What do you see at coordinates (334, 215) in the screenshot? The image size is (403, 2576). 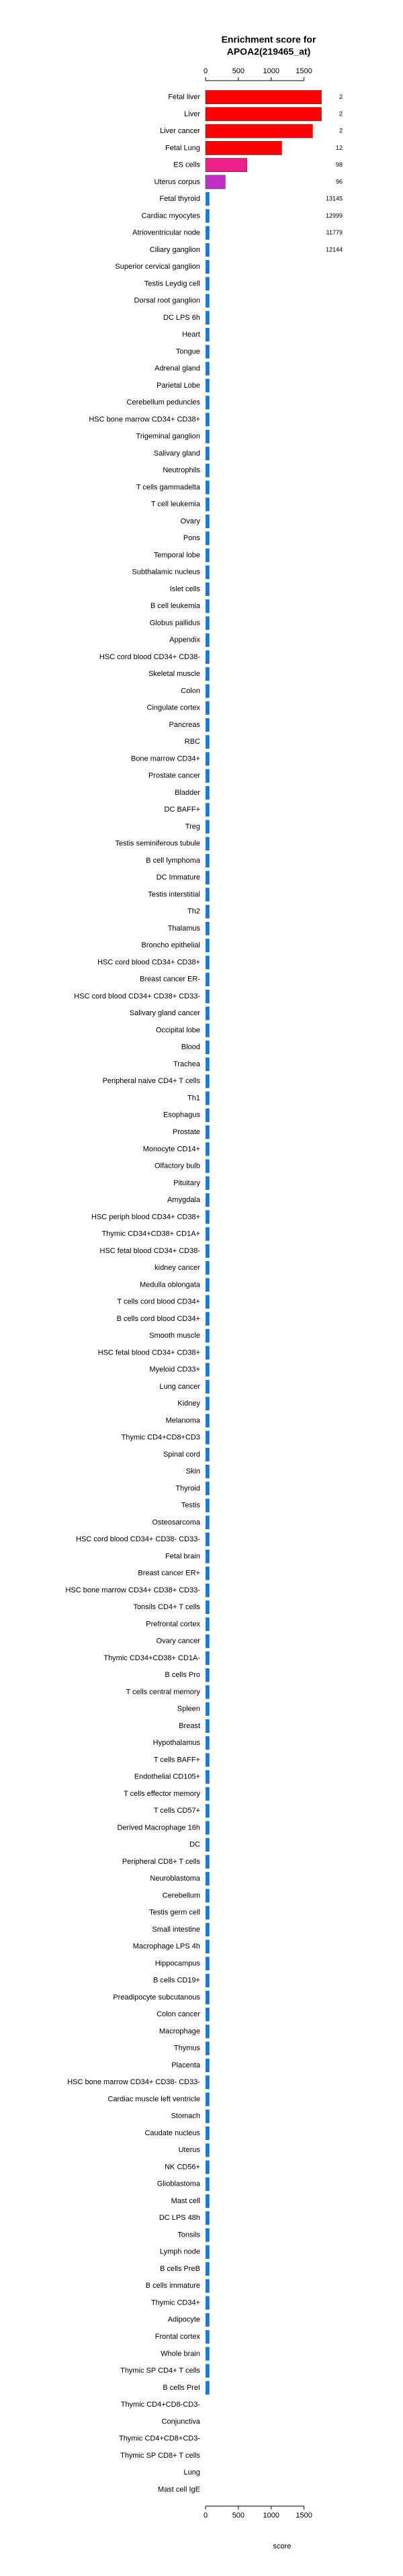 I see `bar-label: 12999` at bounding box center [334, 215].